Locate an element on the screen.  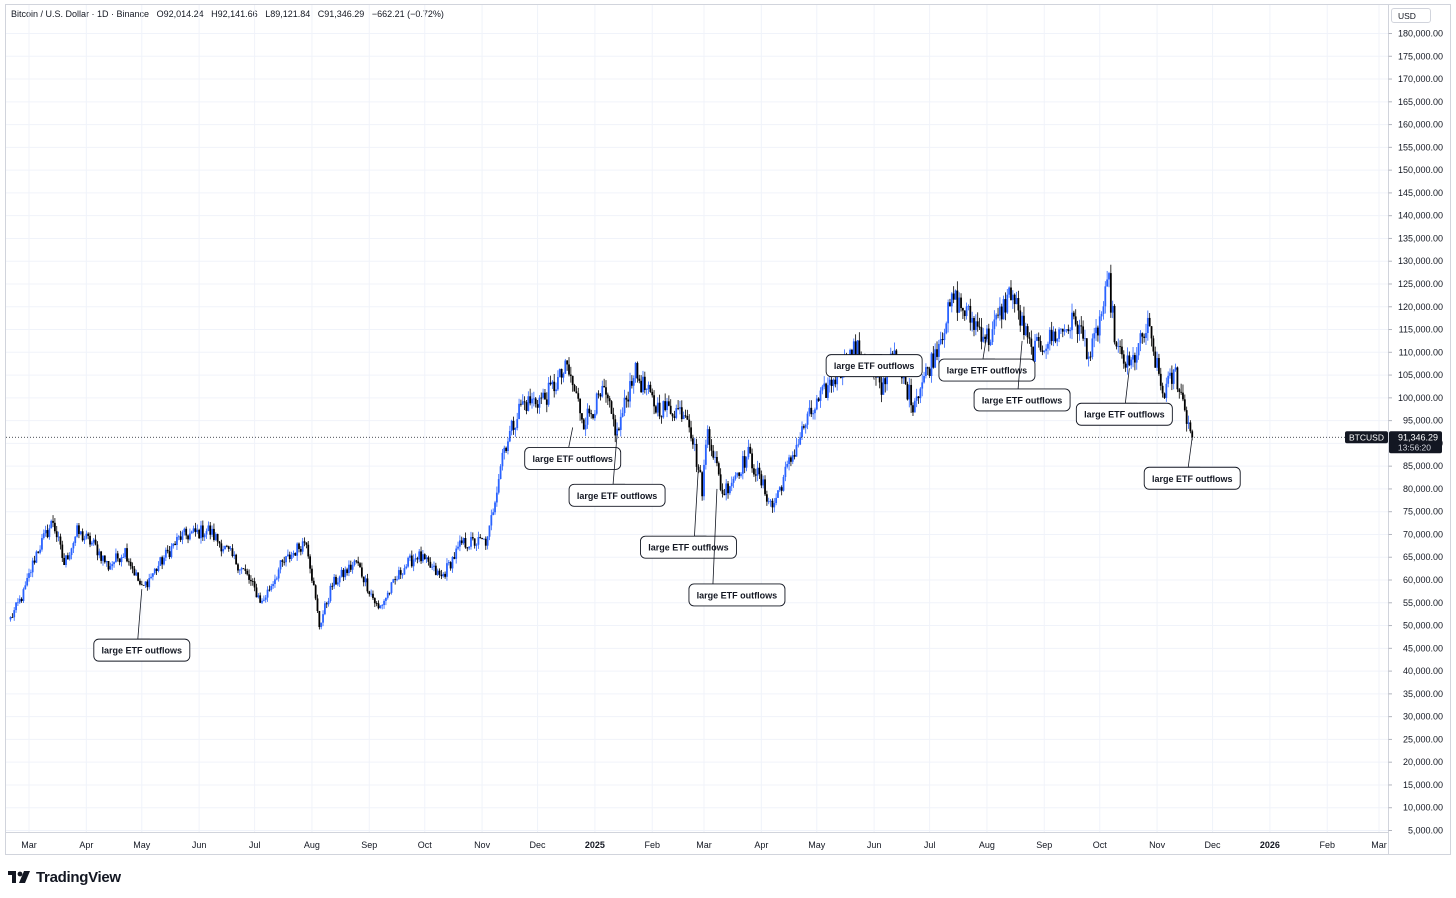
y-tick-label: 125,000.00 is located at coordinates (1420, 284).